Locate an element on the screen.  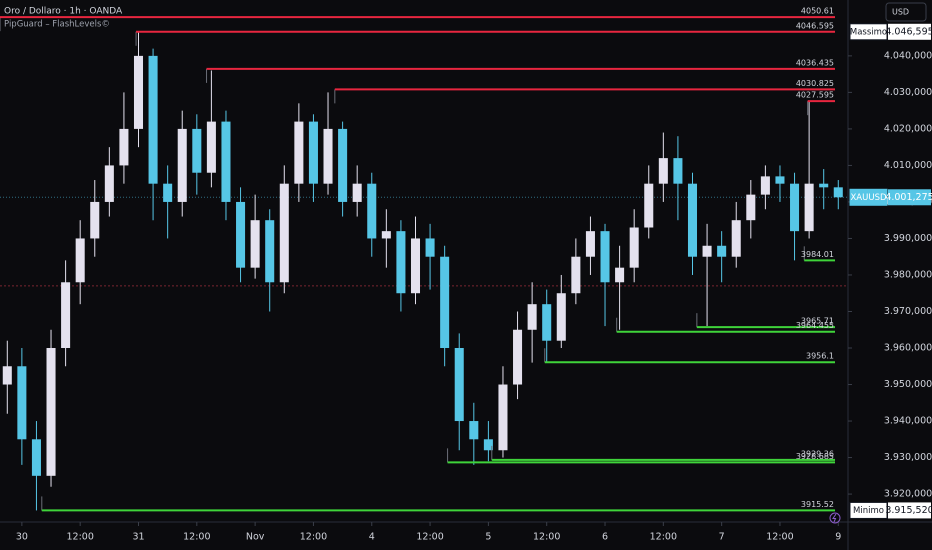
alert-bolt is located at coordinates (834, 518).